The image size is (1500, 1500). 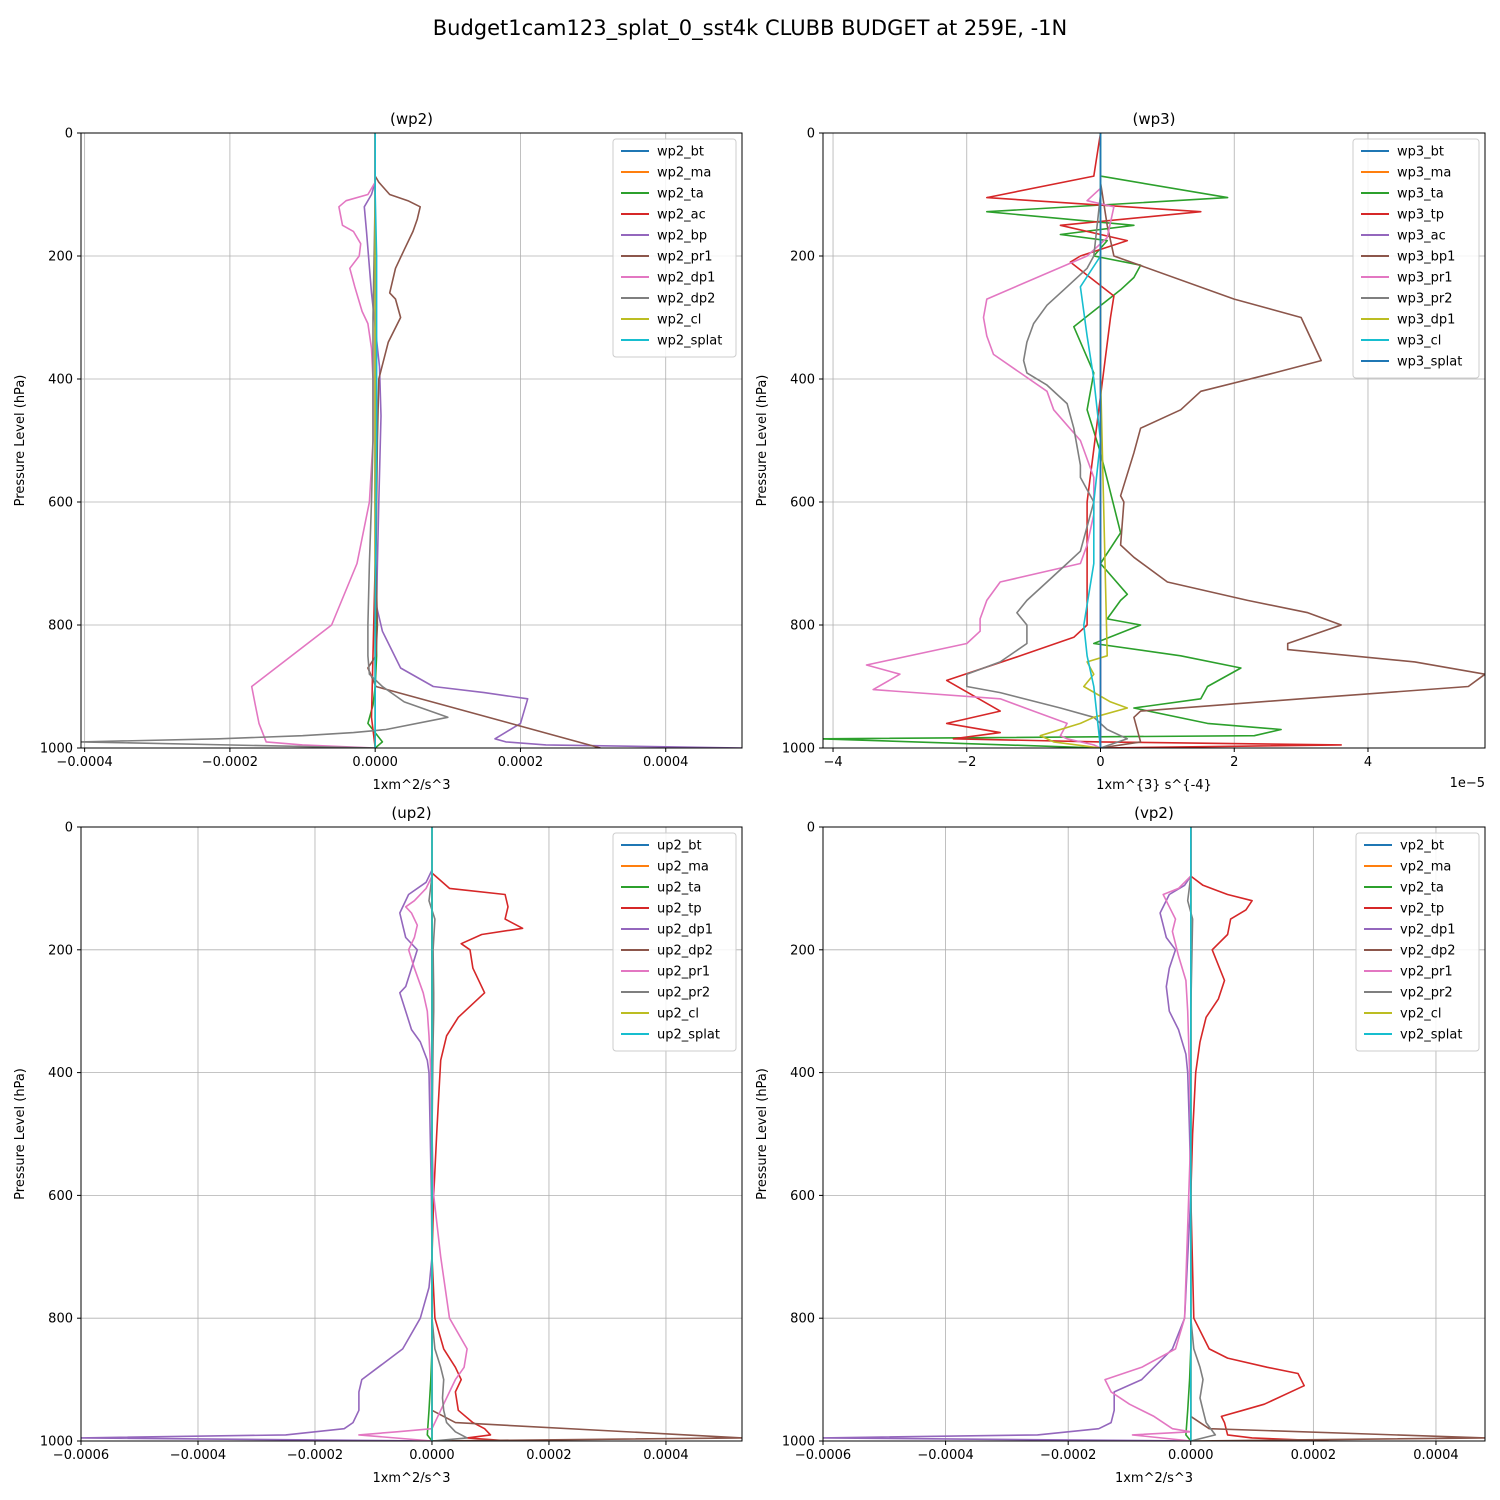 I want to click on legend-entry: wp2_splat, so click(x=689, y=341).